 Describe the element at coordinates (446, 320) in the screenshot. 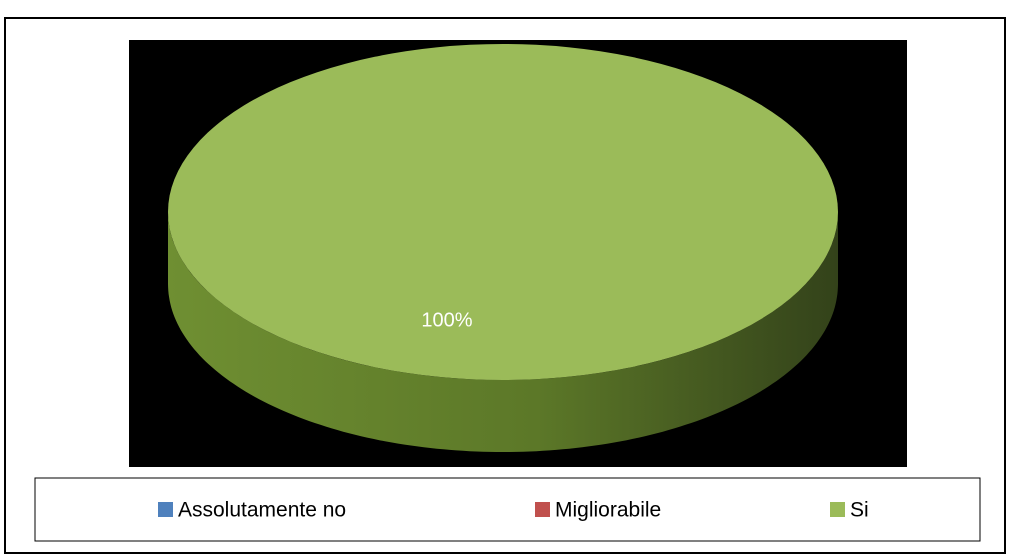

I see `data-label: 100%` at that location.